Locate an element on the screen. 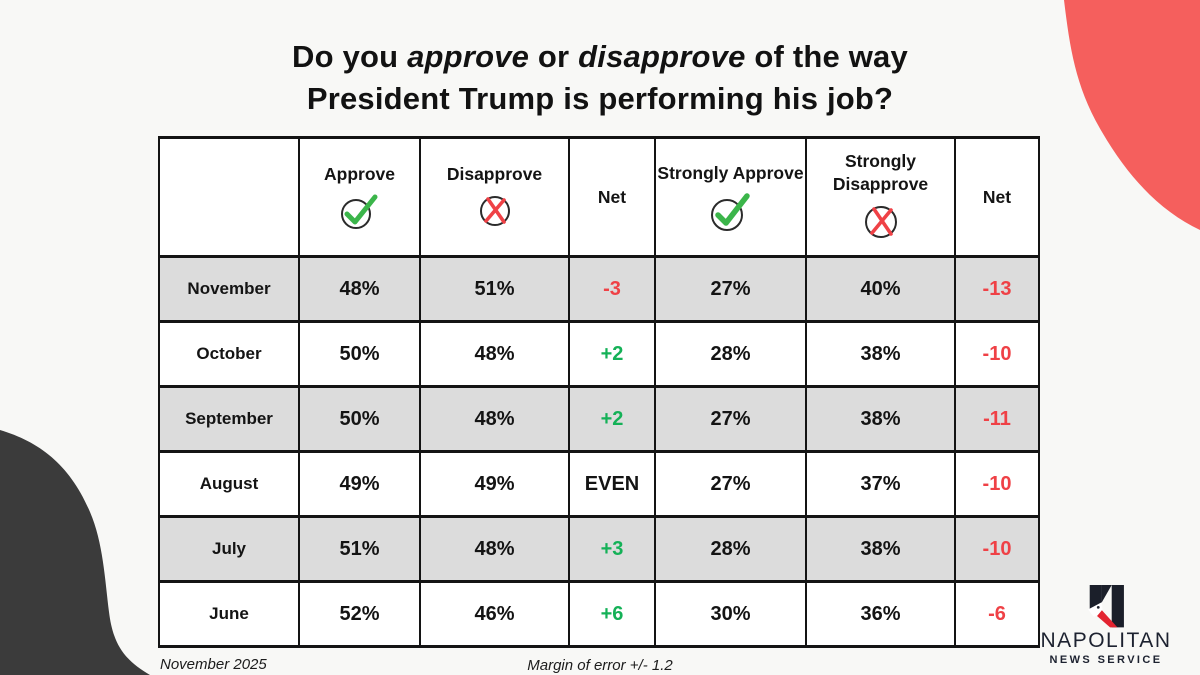 The height and width of the screenshot is (675, 1200). table-row-july: July 51% 48% +3 28% 38% -10 is located at coordinates (599, 549).